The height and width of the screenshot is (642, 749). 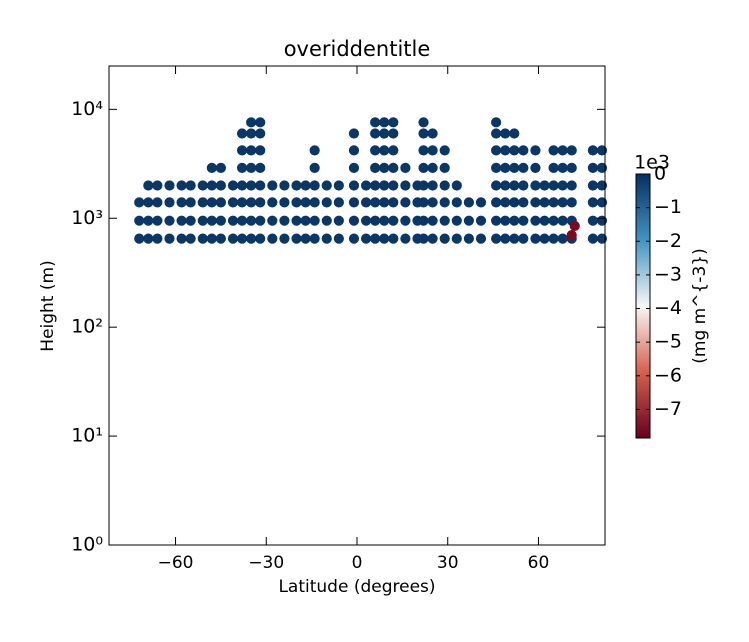 I want to click on colorbar-tick-label: −5, so click(x=668, y=342).